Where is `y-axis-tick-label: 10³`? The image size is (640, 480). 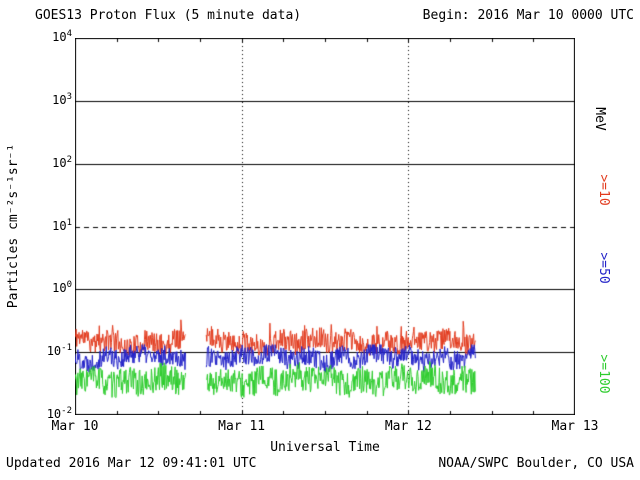
y-axis-tick-label: 10³ is located at coordinates (62, 99).